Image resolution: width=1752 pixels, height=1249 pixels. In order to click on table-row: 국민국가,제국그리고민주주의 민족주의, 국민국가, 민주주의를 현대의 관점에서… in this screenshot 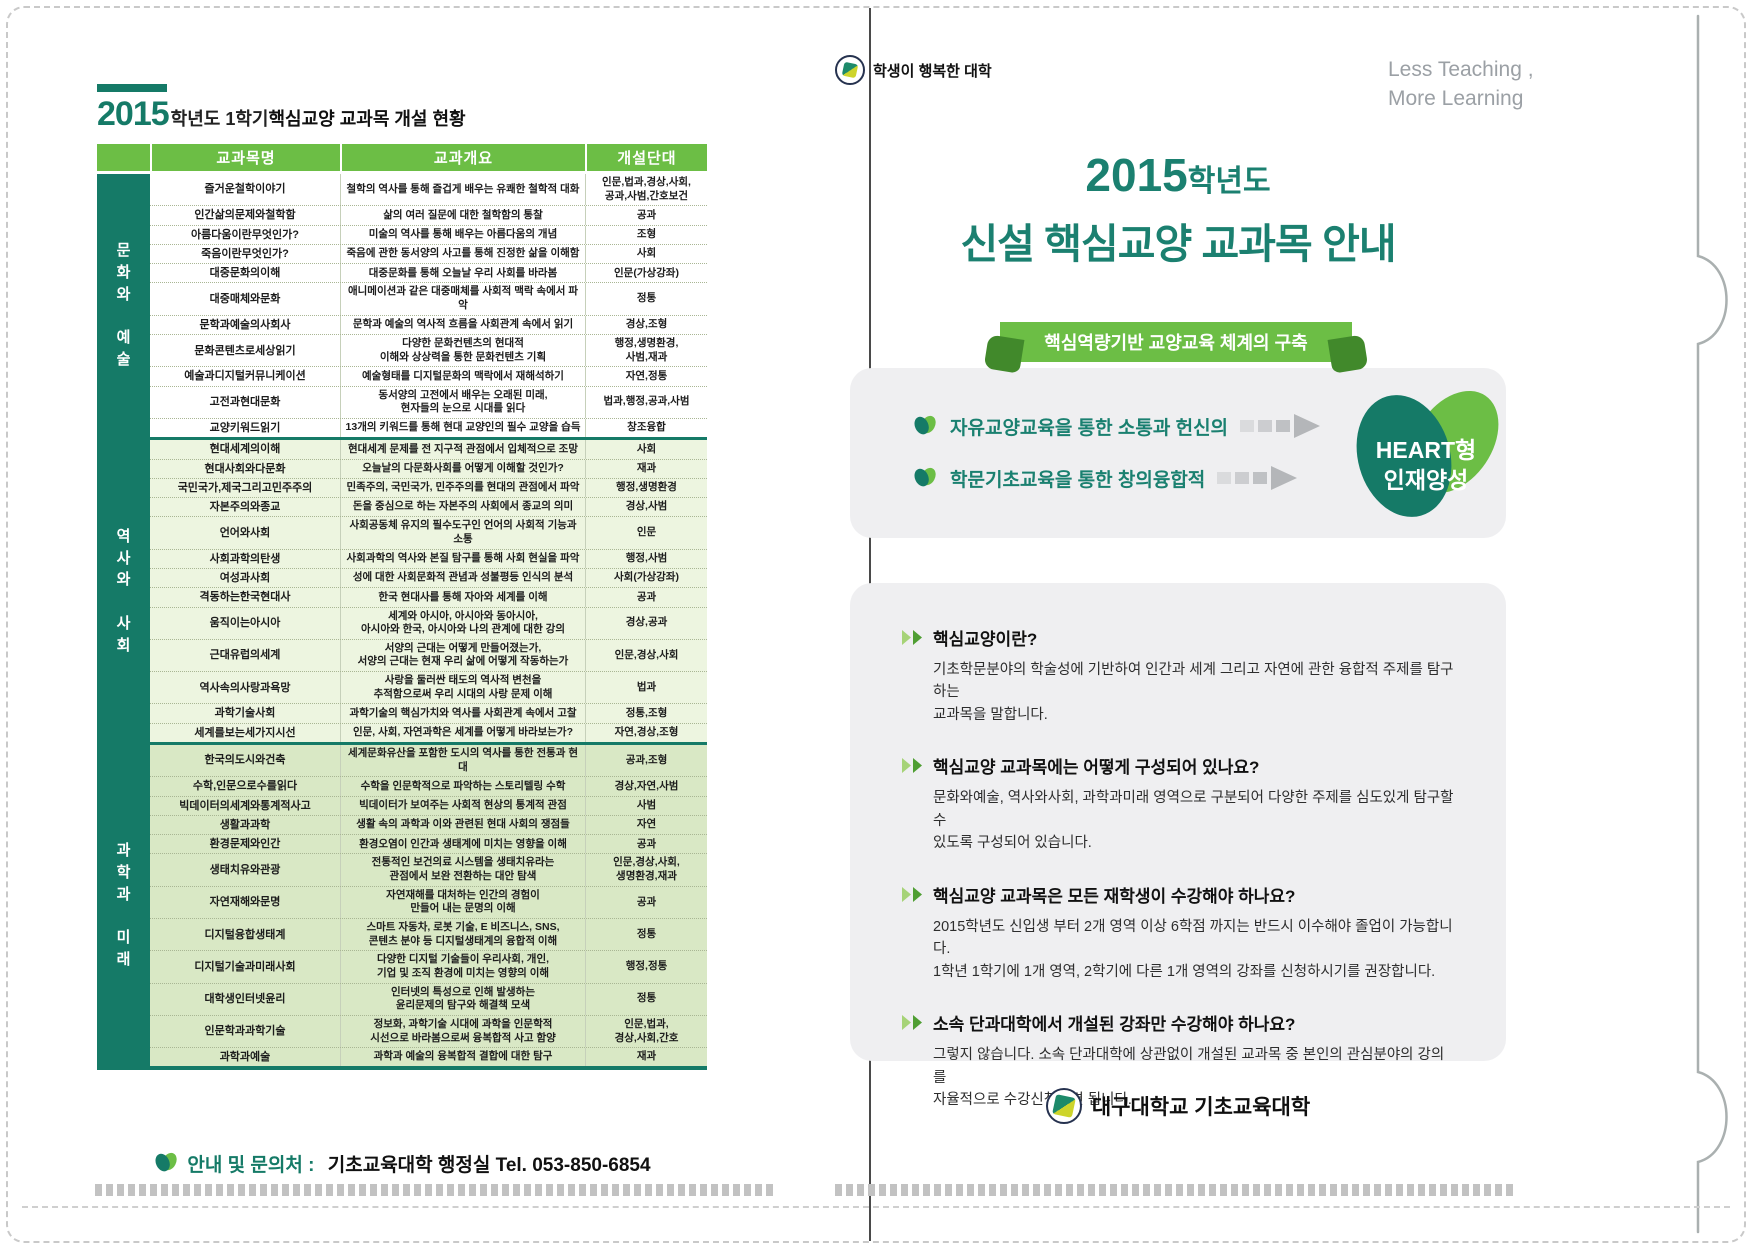, I will do `click(428, 488)`.